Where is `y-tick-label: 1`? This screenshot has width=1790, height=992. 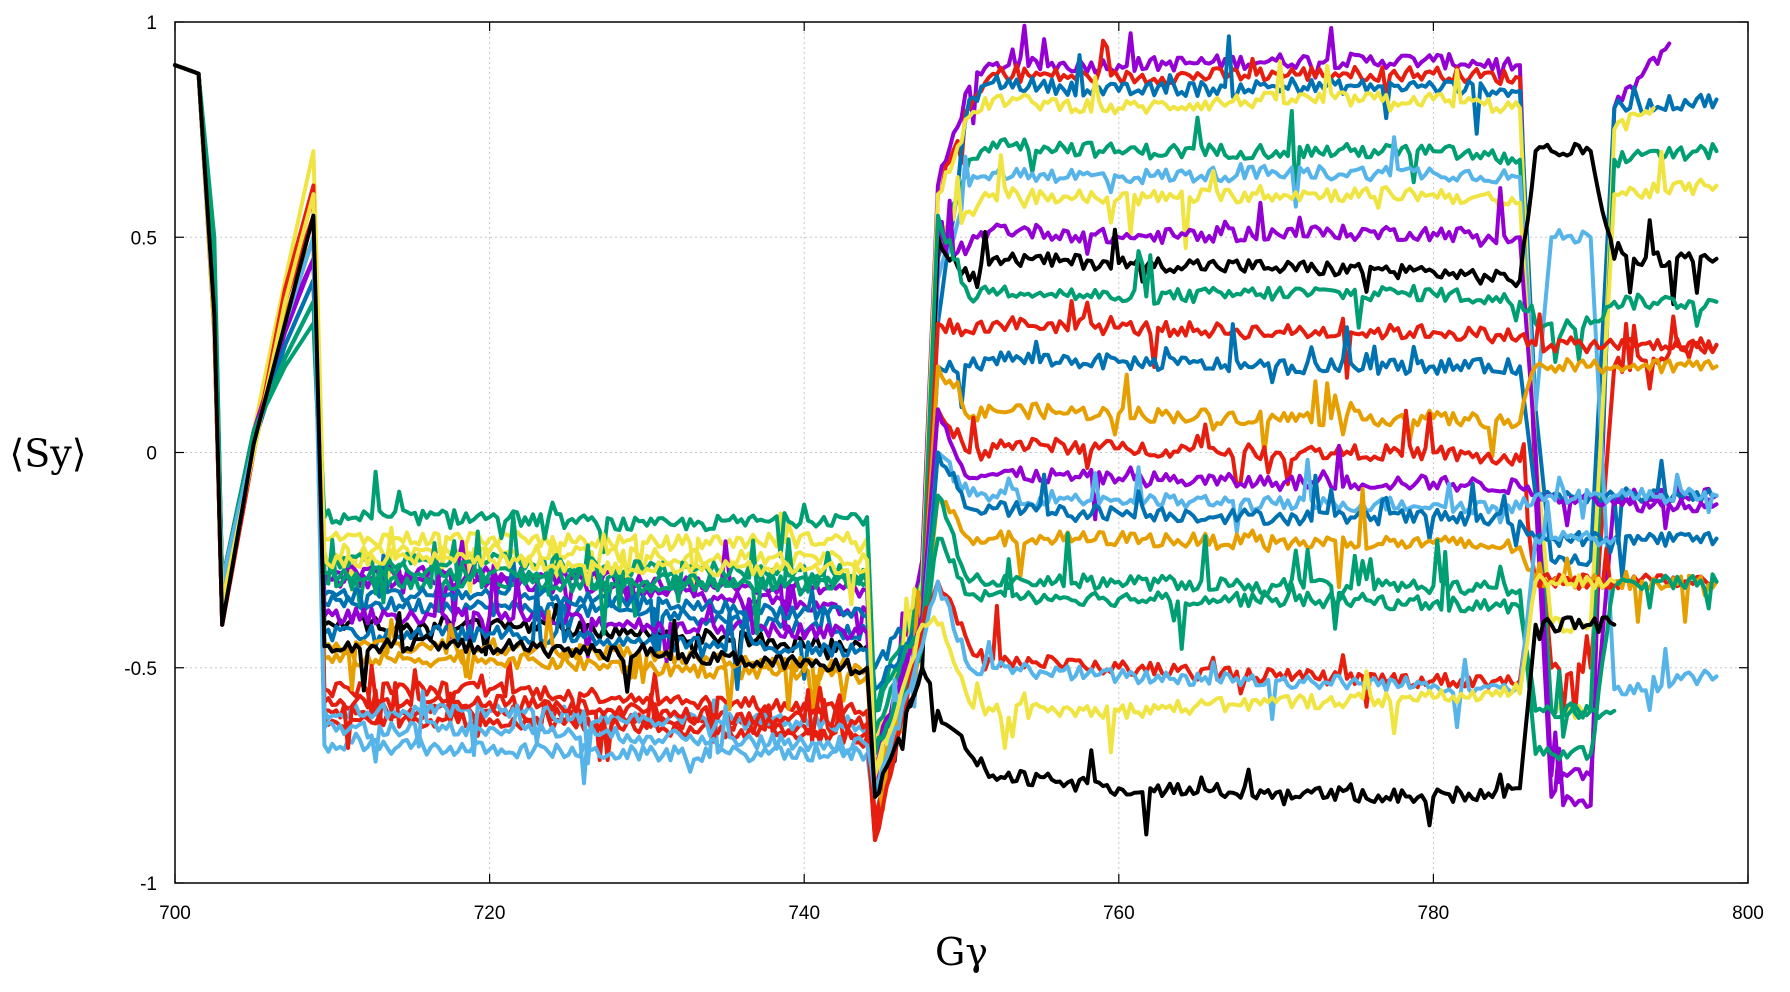 y-tick-label: 1 is located at coordinates (151, 23).